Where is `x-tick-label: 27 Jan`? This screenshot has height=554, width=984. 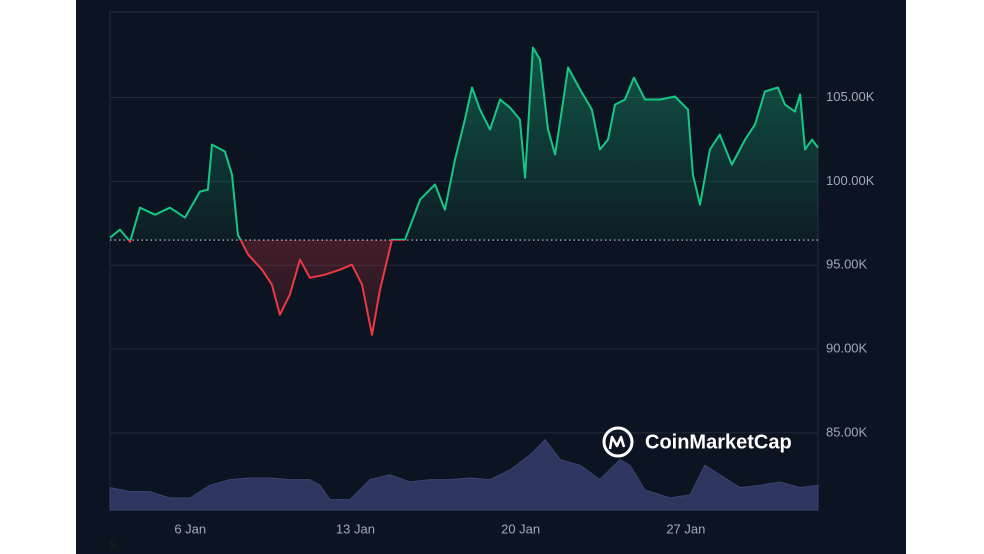
x-tick-label: 27 Jan is located at coordinates (685, 528).